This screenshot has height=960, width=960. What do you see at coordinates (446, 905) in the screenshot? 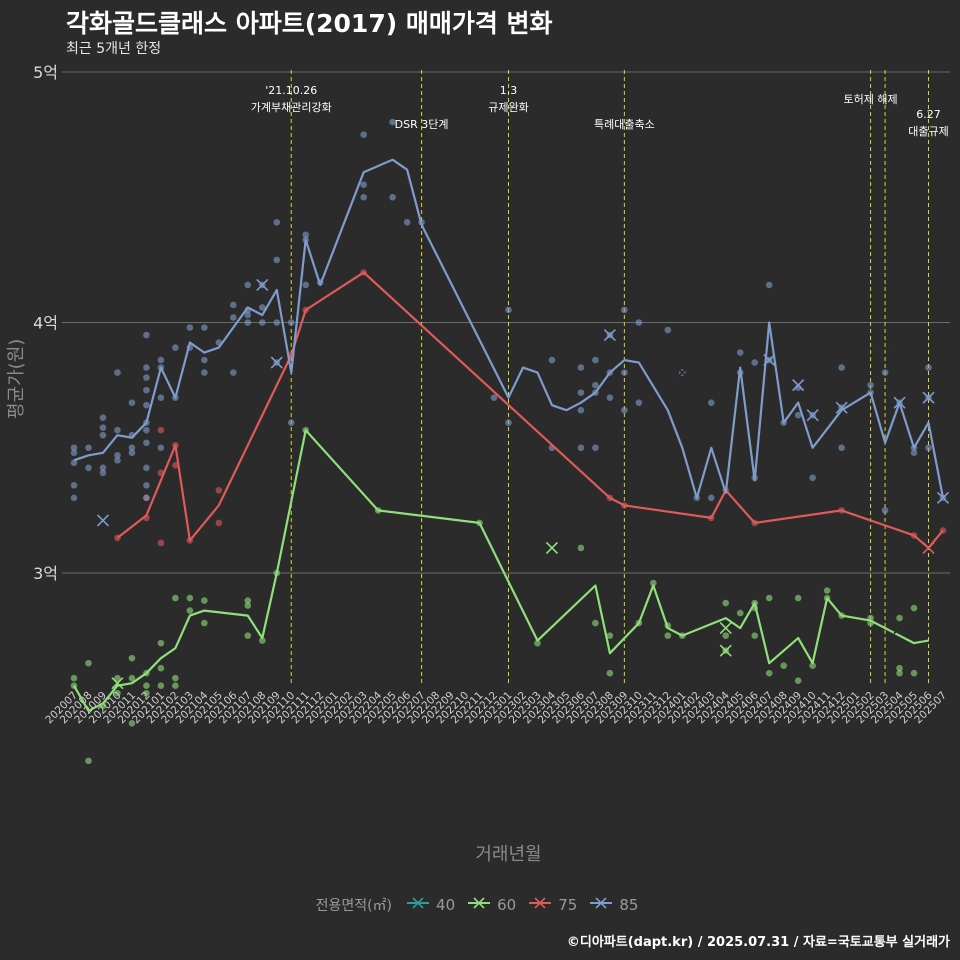
I see `legend-label-40: 40` at bounding box center [446, 905].